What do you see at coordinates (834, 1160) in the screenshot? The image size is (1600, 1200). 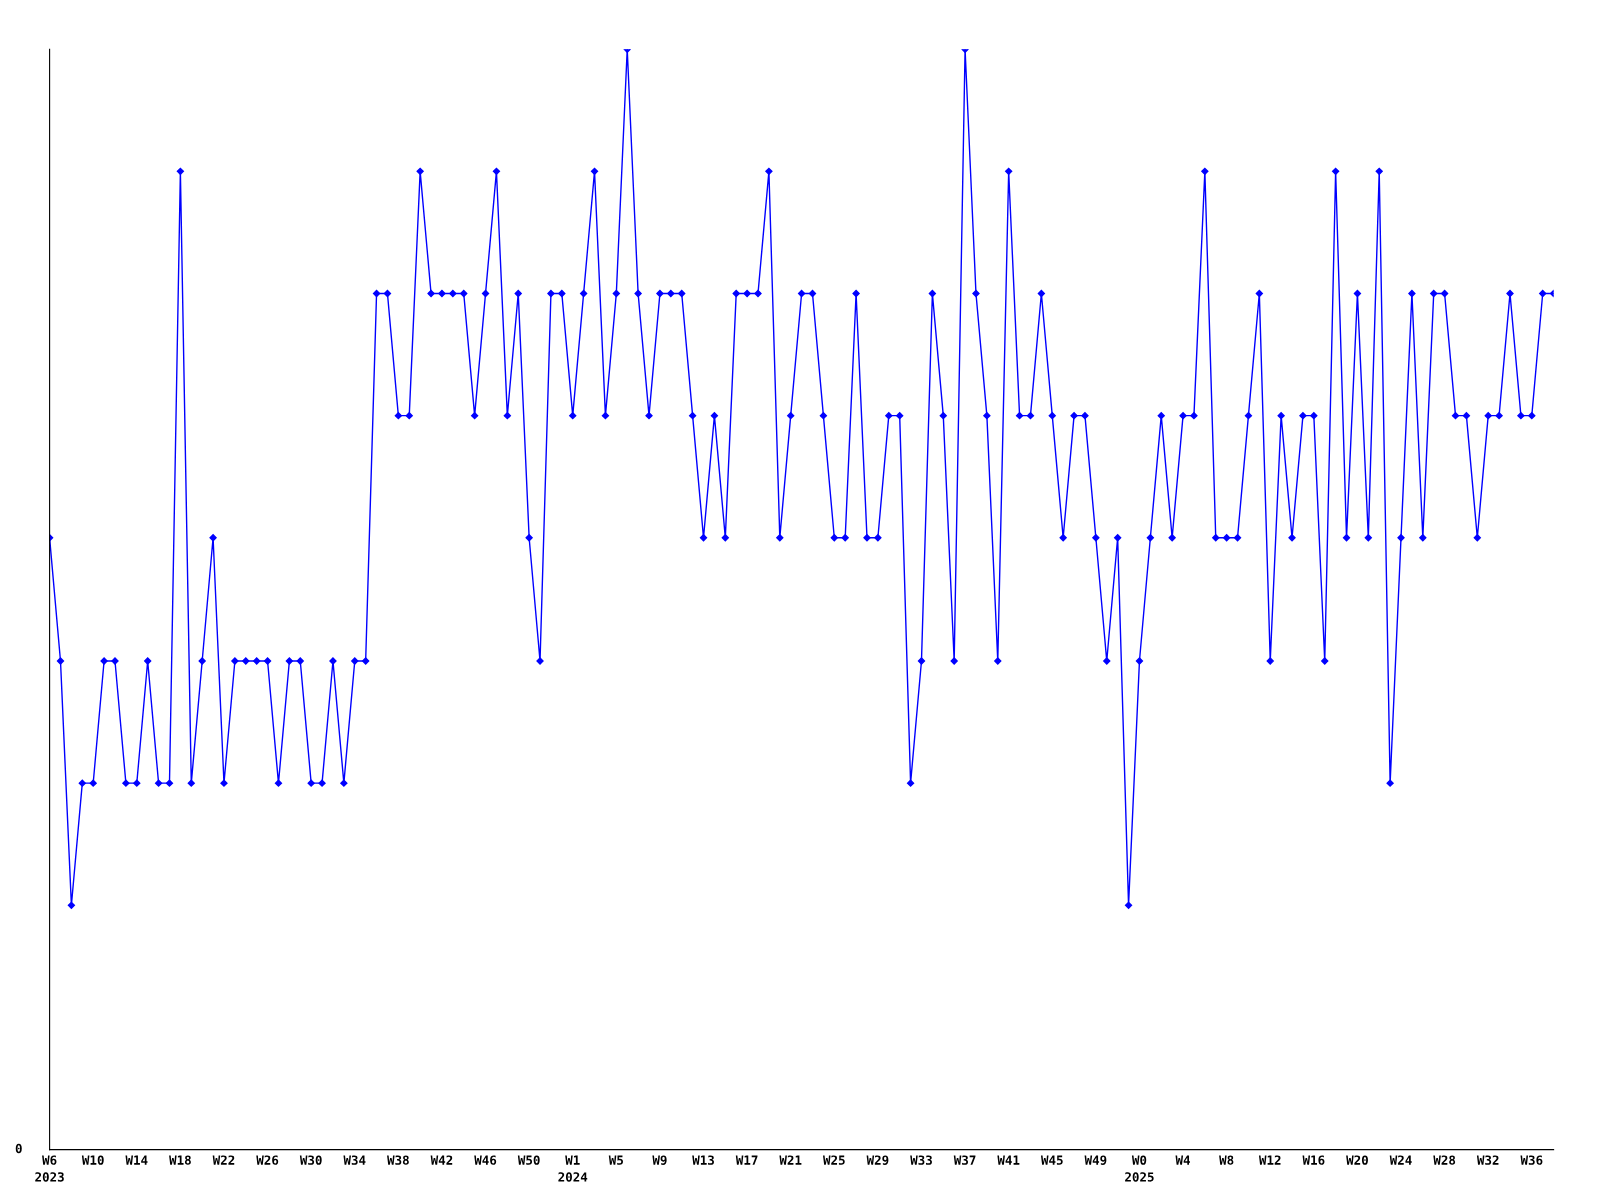 I see `x-tick-label: W25` at bounding box center [834, 1160].